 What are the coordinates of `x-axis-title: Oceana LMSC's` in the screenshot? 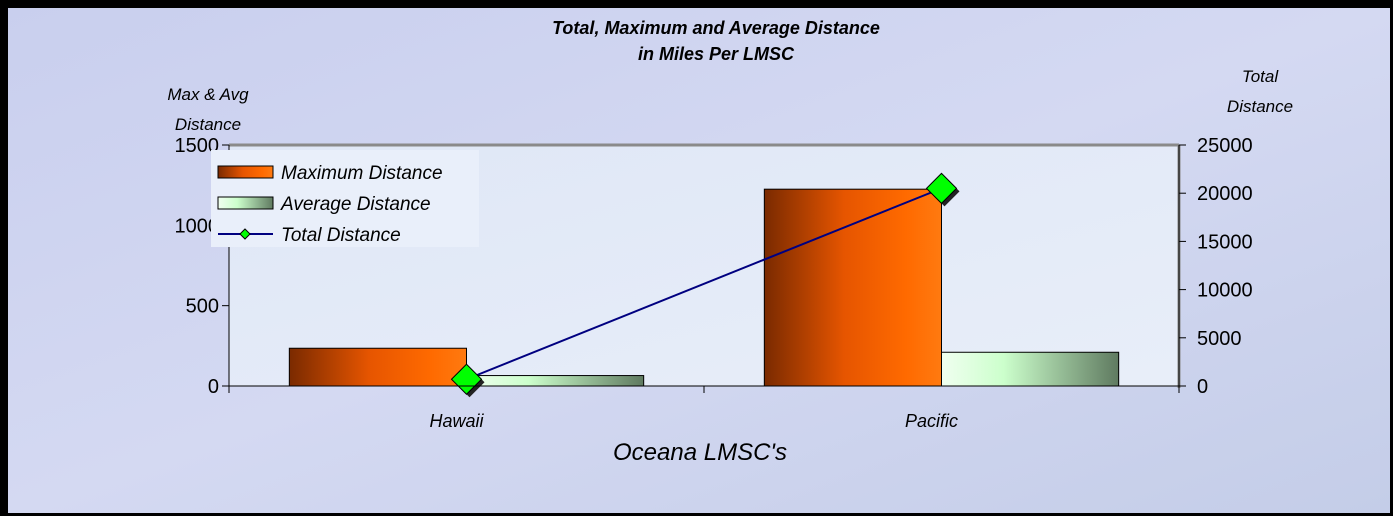 It's located at (700, 452).